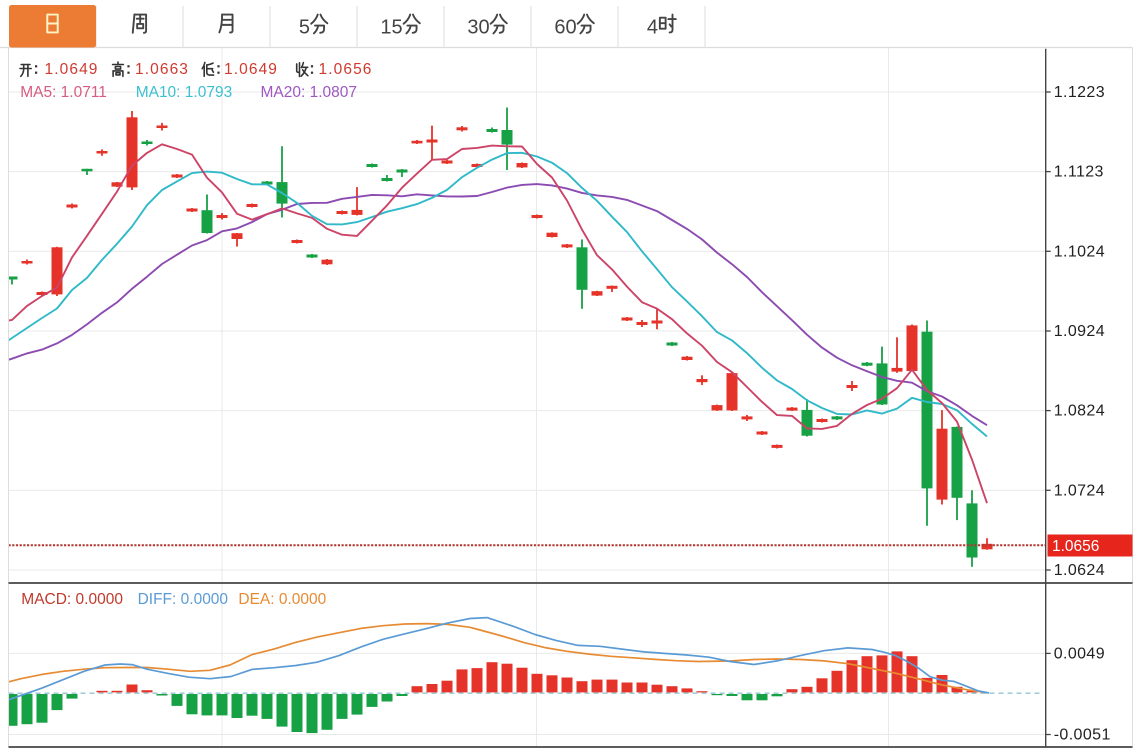 The width and height of the screenshot is (1145, 756). What do you see at coordinates (162, 69) in the screenshot?
I see `svg-text: 1.0663` at bounding box center [162, 69].